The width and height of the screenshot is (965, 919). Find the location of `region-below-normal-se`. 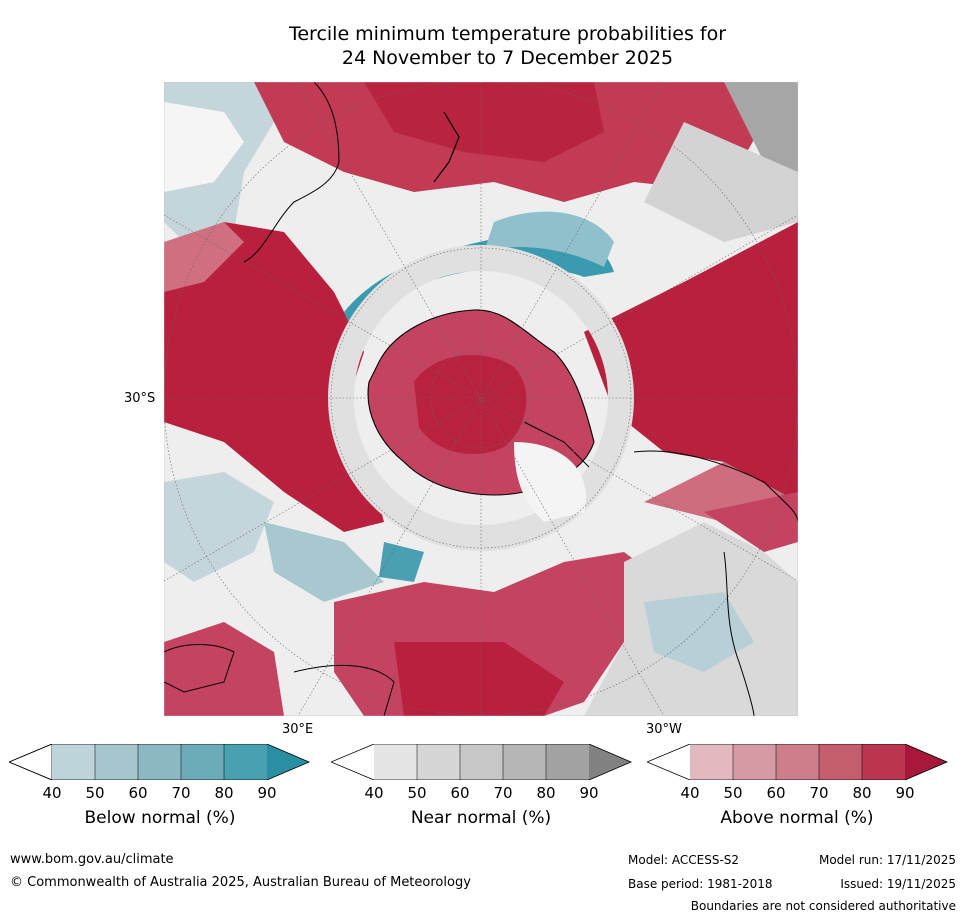

region-below-normal-se is located at coordinates (699, 632).